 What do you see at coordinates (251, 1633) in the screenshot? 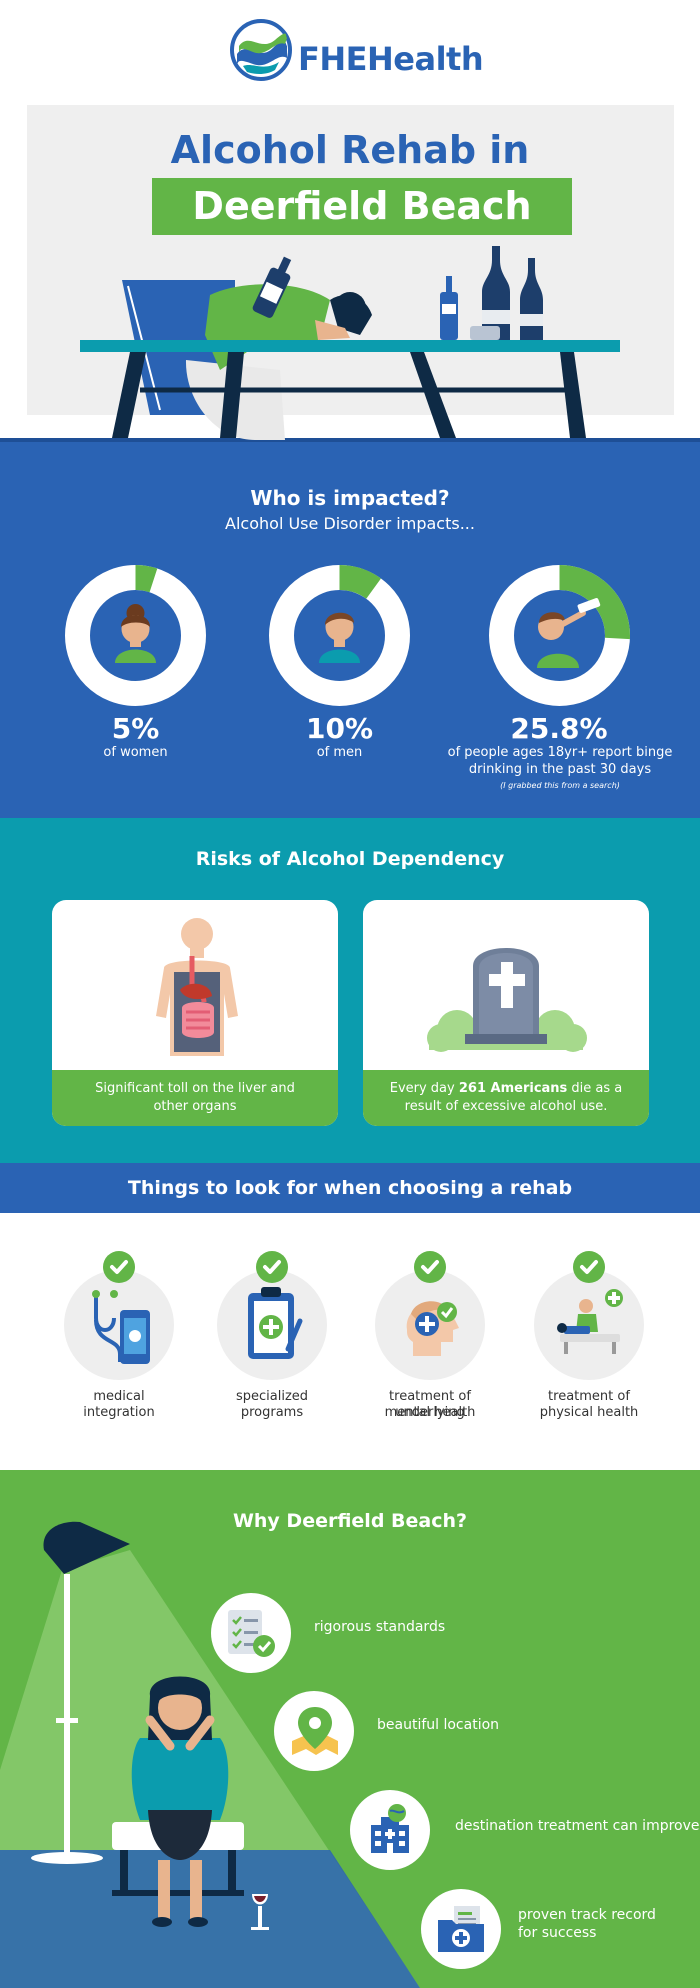
I see `checklist-icon` at bounding box center [251, 1633].